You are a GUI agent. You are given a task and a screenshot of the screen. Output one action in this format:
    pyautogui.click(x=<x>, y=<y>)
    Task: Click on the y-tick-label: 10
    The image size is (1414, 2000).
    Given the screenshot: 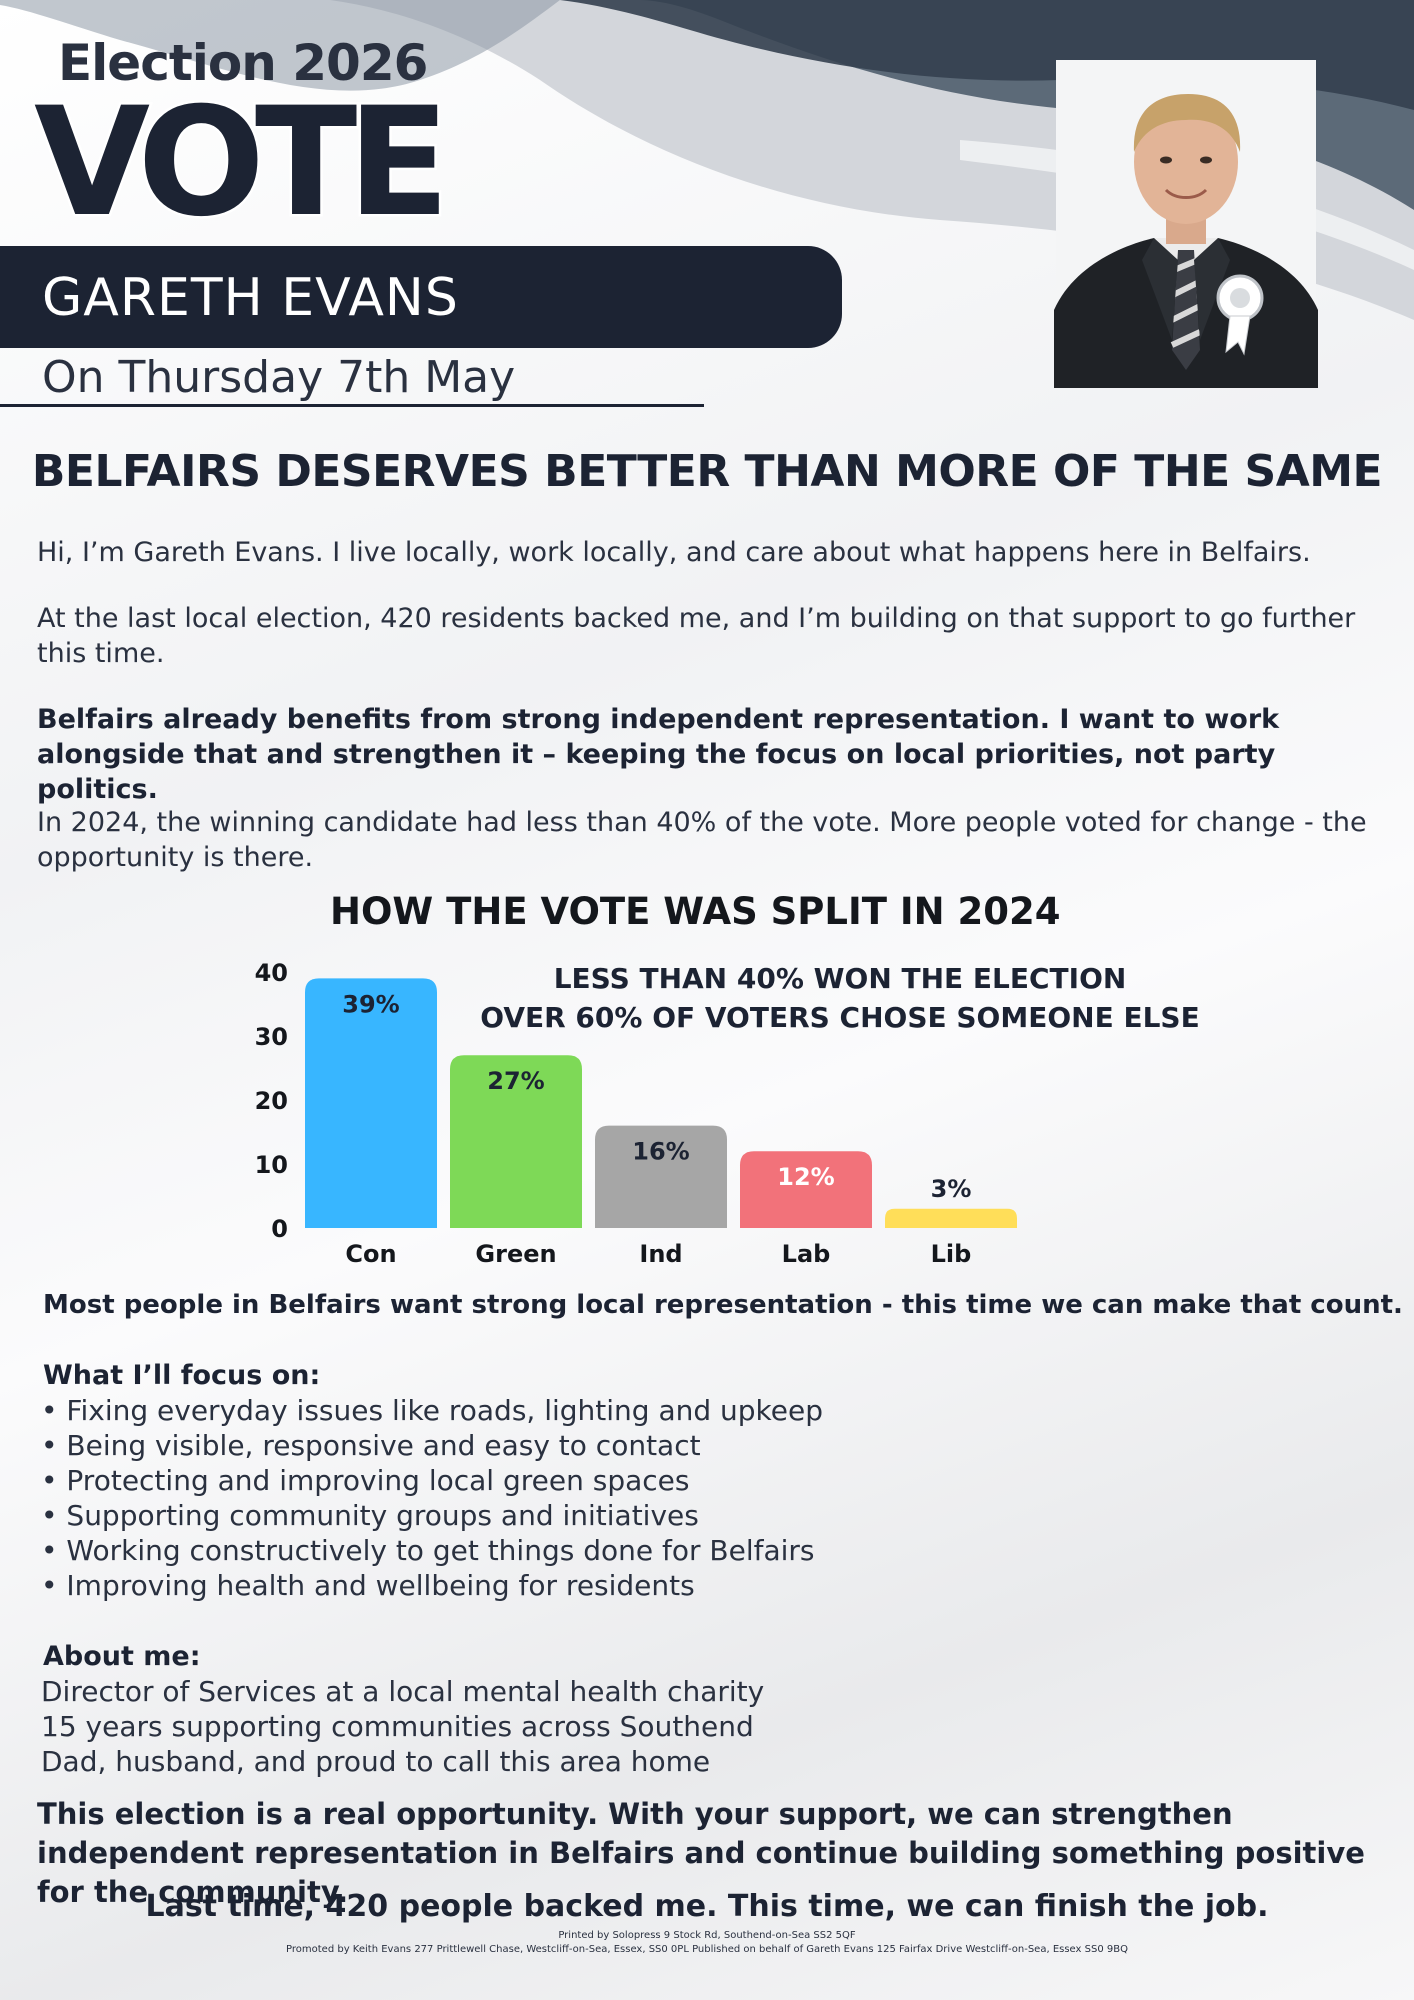 What is the action you would take?
    pyautogui.click(x=271, y=1165)
    